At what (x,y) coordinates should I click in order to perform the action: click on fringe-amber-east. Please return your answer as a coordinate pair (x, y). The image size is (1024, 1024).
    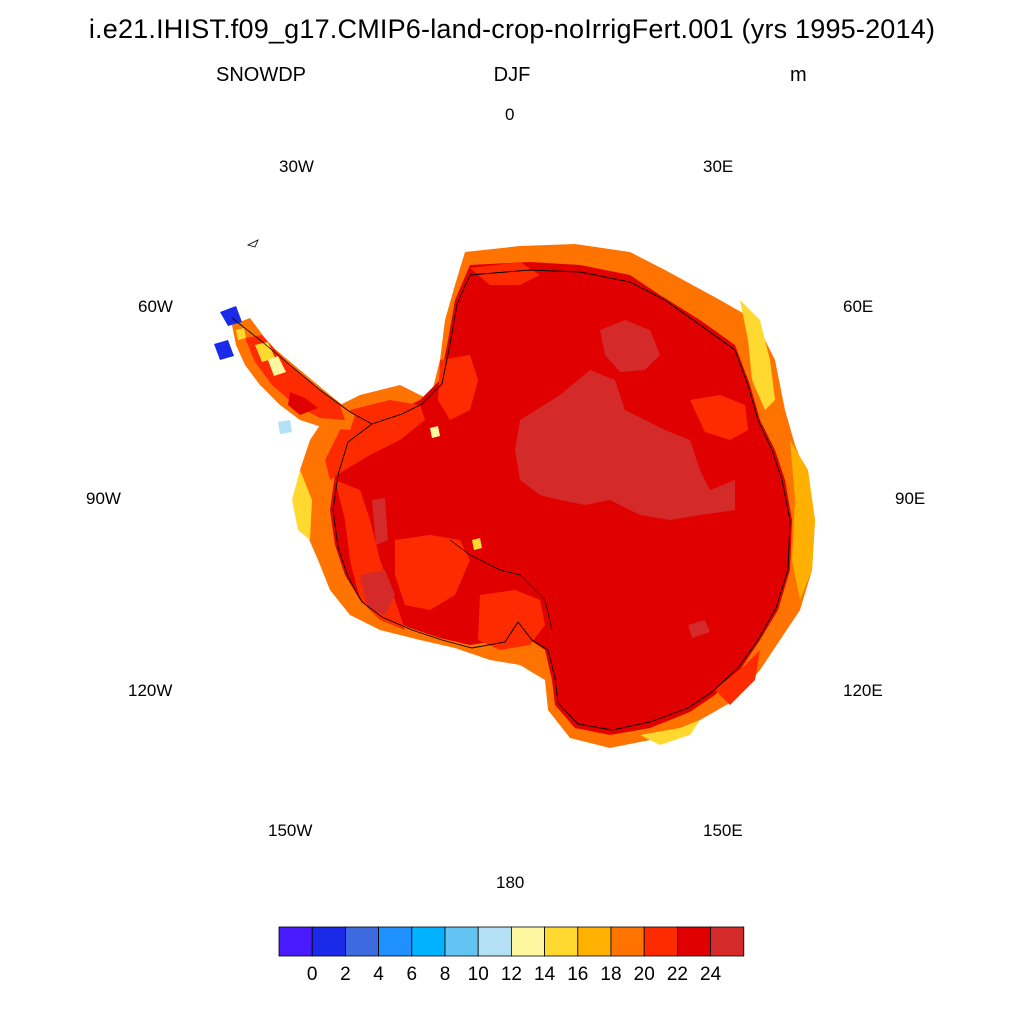
    Looking at the image, I should click on (802, 520).